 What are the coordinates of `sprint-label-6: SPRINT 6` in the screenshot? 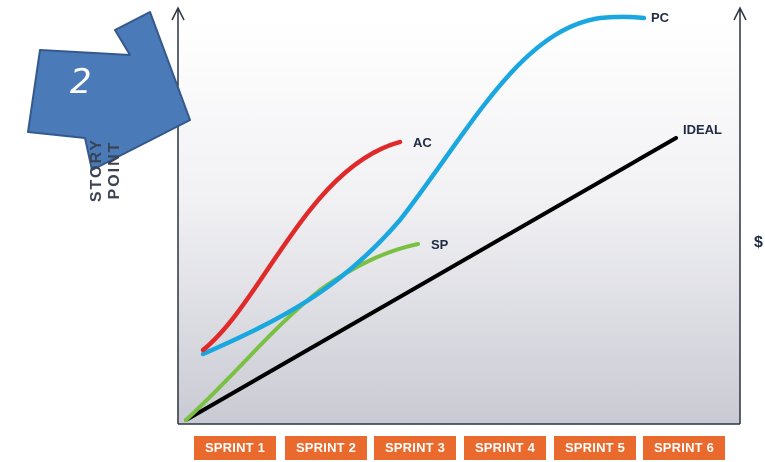 It's located at (684, 448).